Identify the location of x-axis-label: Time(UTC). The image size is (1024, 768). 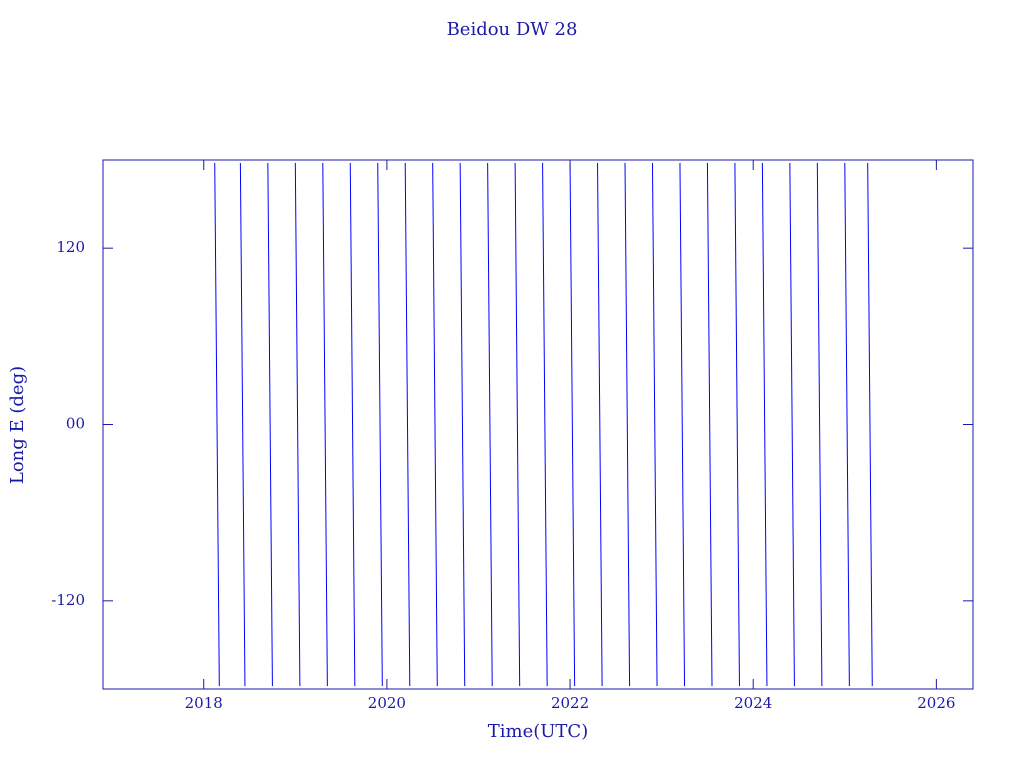
(538, 731).